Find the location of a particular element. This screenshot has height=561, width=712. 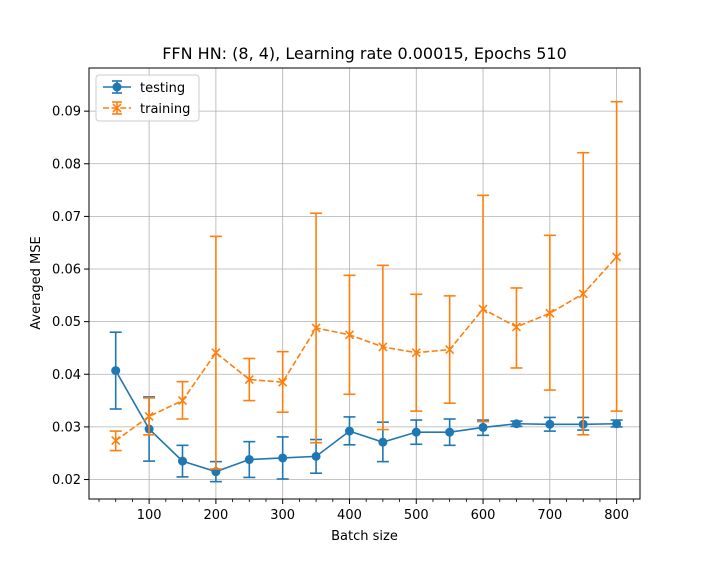

x-tick-label: 500 is located at coordinates (416, 515).